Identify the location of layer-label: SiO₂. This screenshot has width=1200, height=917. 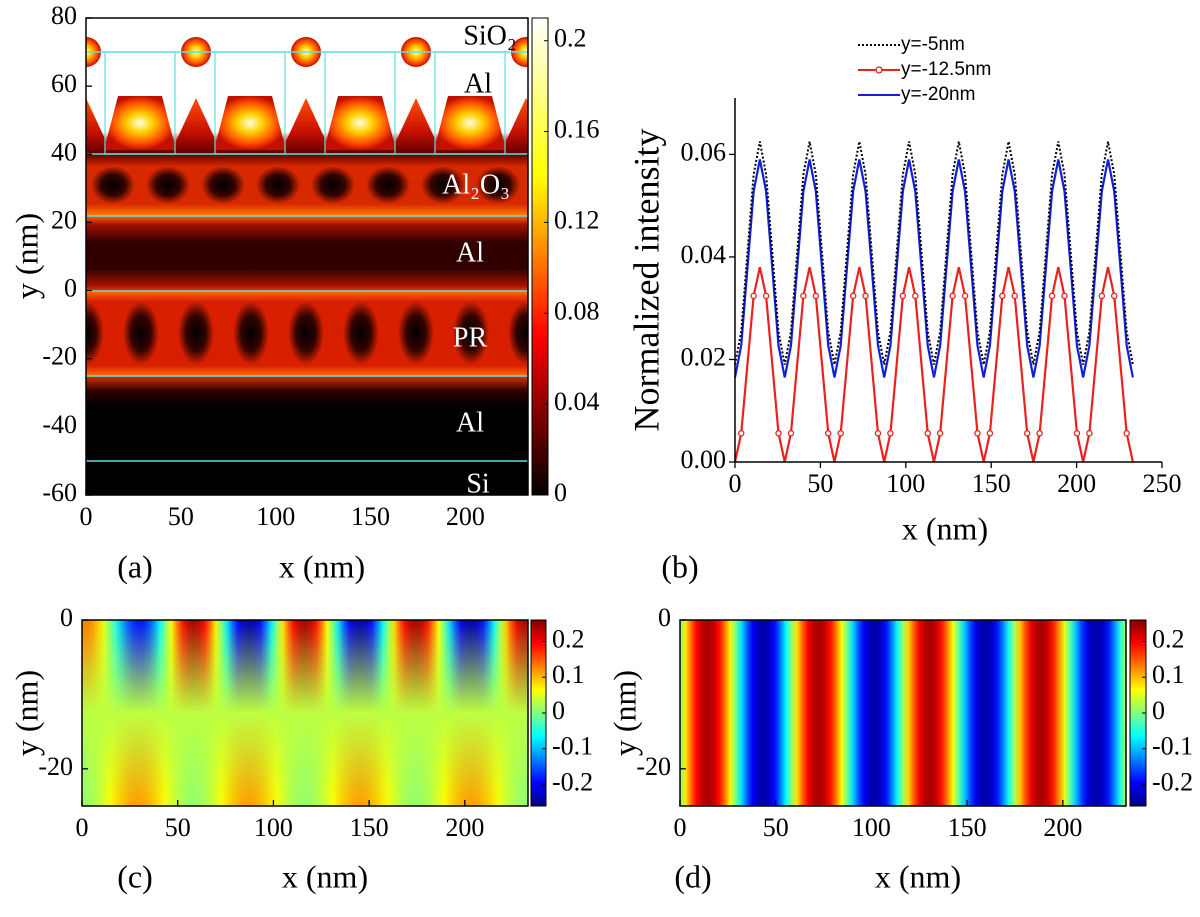
(489, 35).